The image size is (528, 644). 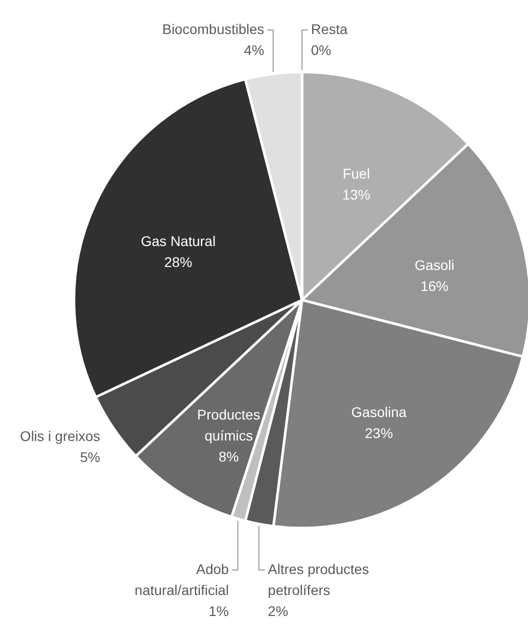 What do you see at coordinates (213, 29) in the screenshot?
I see `slice-label: Biocombustibles` at bounding box center [213, 29].